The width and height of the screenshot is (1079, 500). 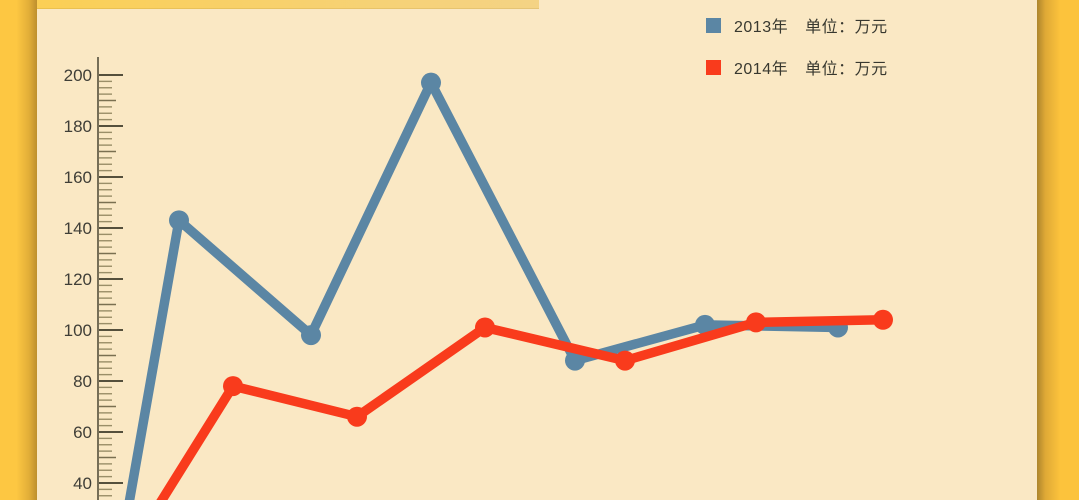 What do you see at coordinates (82, 483) in the screenshot?
I see `y-axis-tick-label: 40` at bounding box center [82, 483].